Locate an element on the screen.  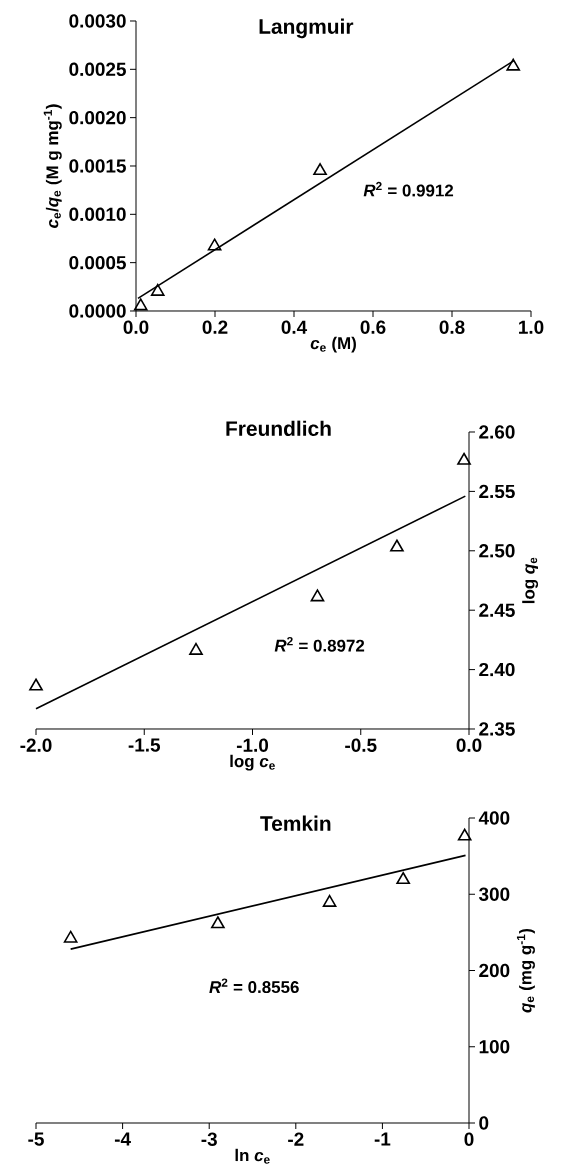
x-tick-label: -1.0 is located at coordinates (252, 745).